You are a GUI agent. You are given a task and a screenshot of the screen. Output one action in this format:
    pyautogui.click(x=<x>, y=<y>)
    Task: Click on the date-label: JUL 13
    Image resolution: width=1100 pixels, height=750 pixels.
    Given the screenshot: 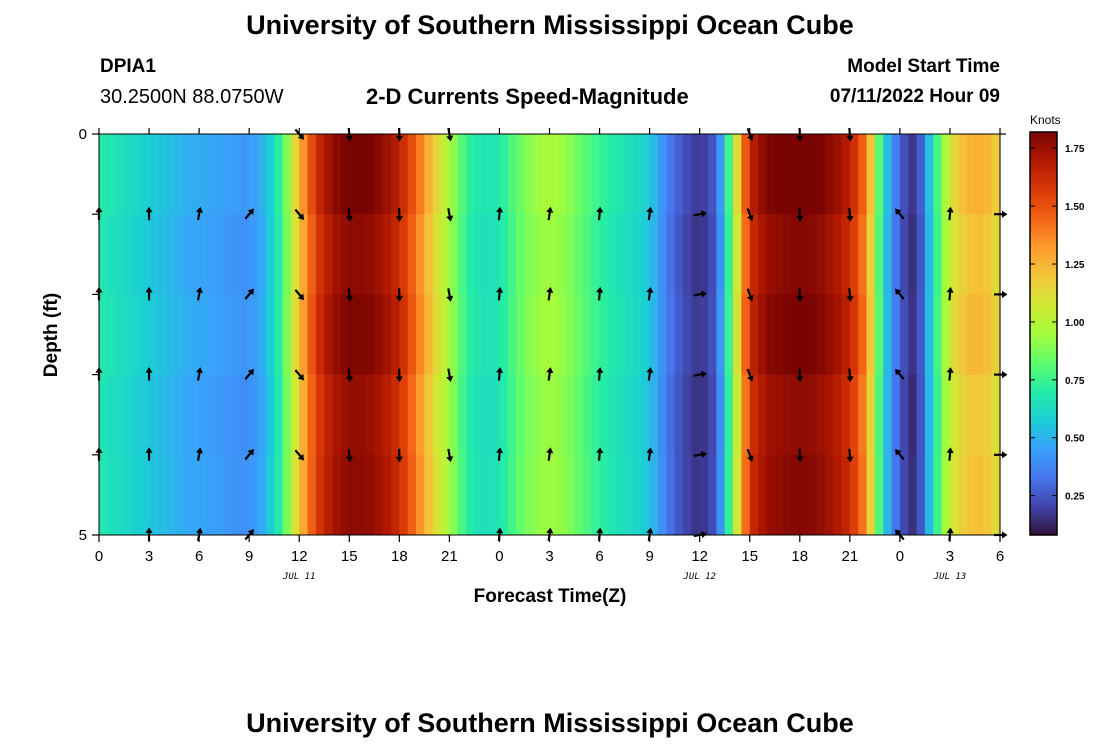 What is the action you would take?
    pyautogui.click(x=950, y=577)
    